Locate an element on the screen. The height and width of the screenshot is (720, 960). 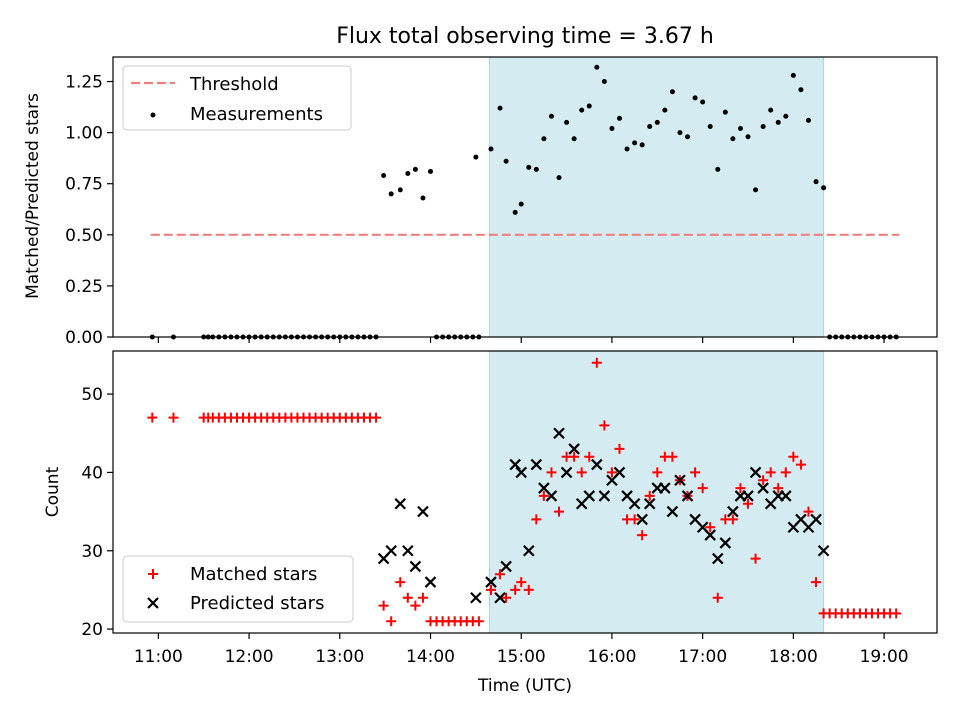
top-y-tick-label: 0.50 is located at coordinates (84, 236).